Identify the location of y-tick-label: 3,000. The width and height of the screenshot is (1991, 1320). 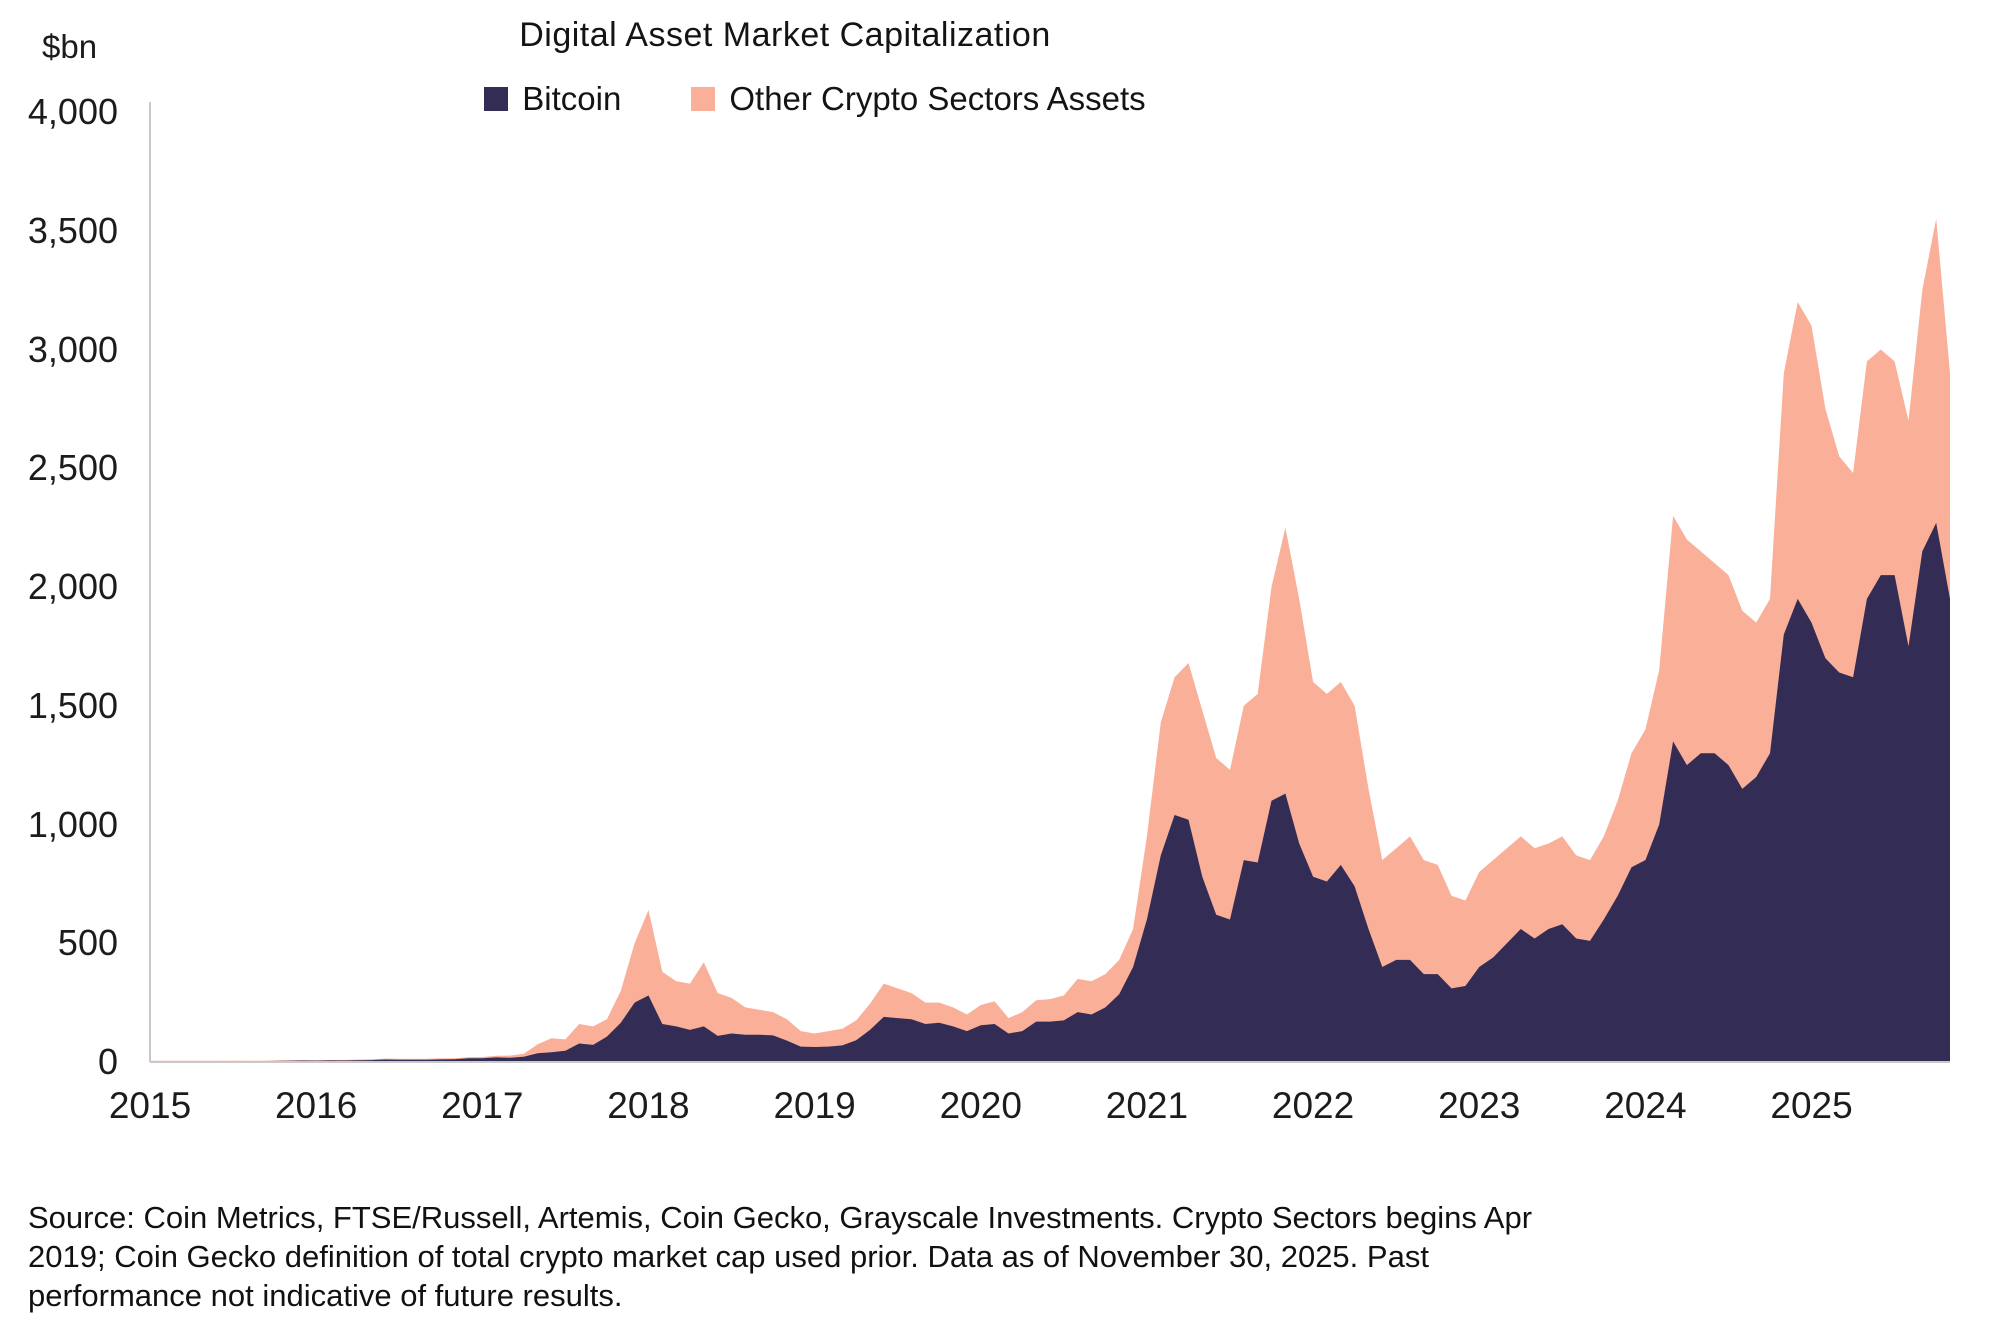
(72, 349).